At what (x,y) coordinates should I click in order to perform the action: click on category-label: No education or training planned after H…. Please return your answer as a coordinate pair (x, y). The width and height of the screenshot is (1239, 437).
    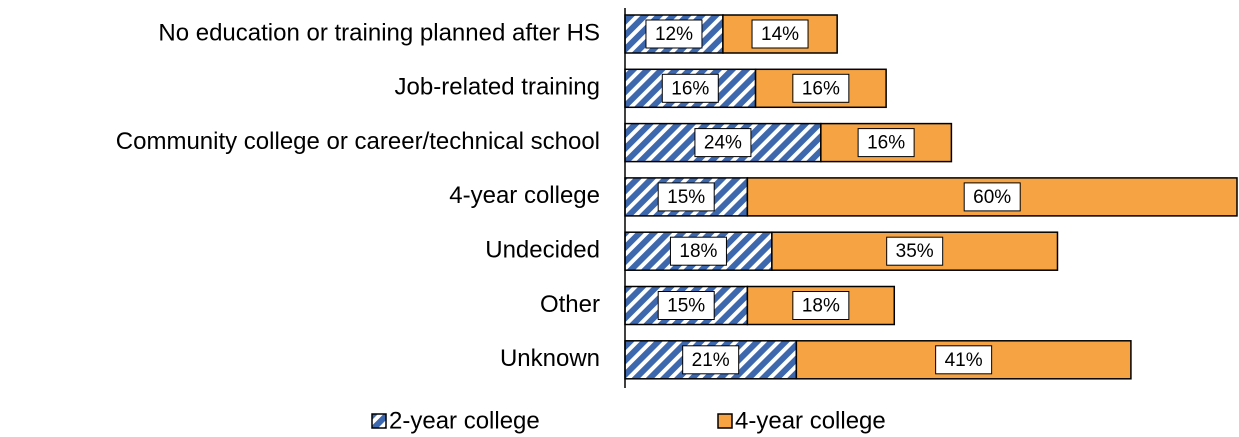
    Looking at the image, I should click on (379, 32).